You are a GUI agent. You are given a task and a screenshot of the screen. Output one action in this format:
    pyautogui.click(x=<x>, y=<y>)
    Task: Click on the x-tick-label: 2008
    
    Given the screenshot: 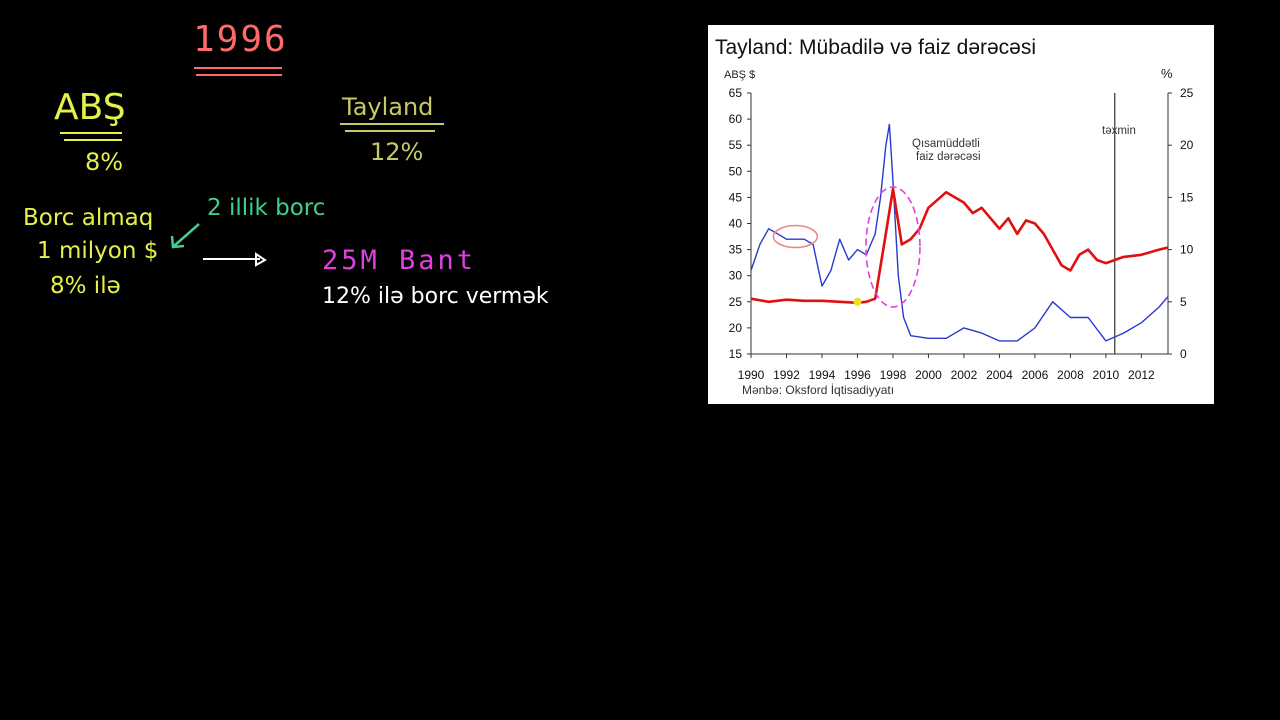 What is the action you would take?
    pyautogui.click(x=1070, y=375)
    